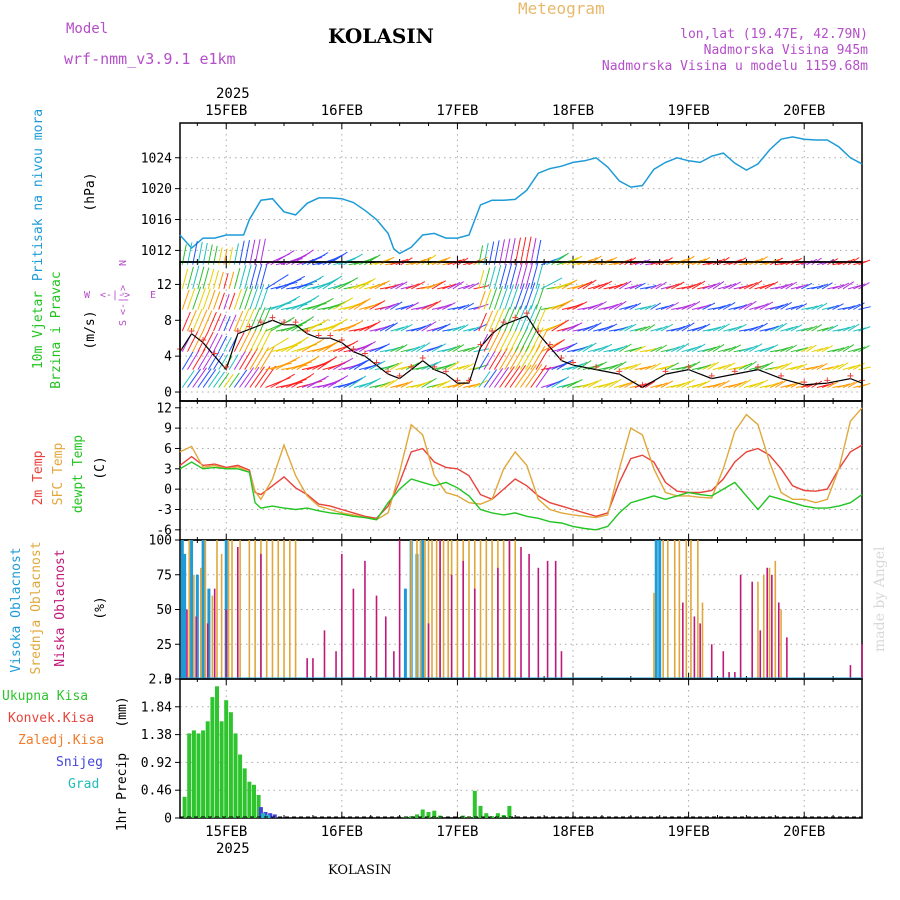 The height and width of the screenshot is (900, 900). Describe the element at coordinates (233, 849) in the screenshot. I see `bottom-year-label: 2025` at that location.